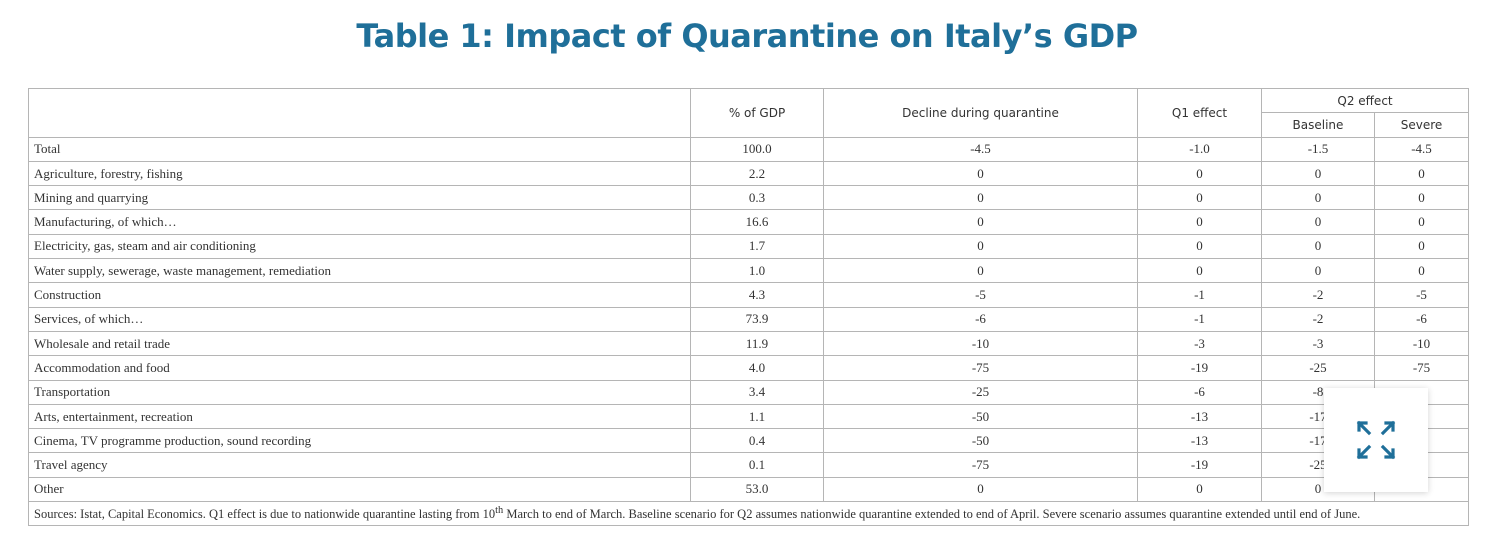 The height and width of the screenshot is (555, 1494). What do you see at coordinates (980, 149) in the screenshot?
I see `decline-cell: -4.5` at bounding box center [980, 149].